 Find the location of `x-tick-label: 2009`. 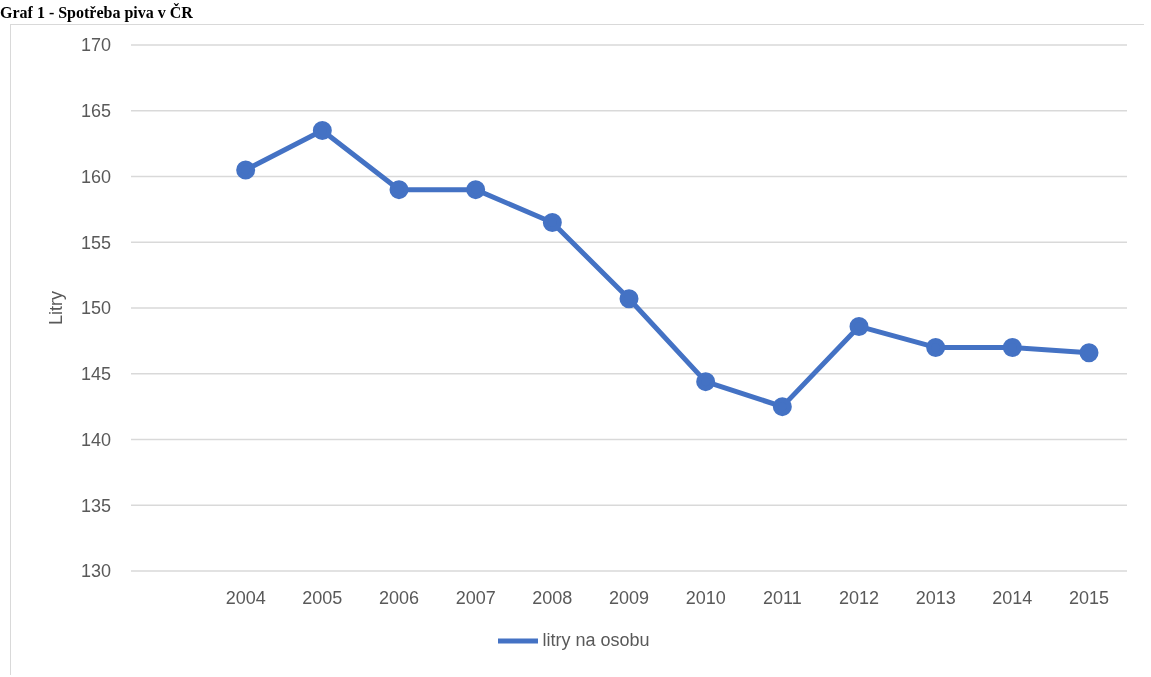

x-tick-label: 2009 is located at coordinates (629, 597).